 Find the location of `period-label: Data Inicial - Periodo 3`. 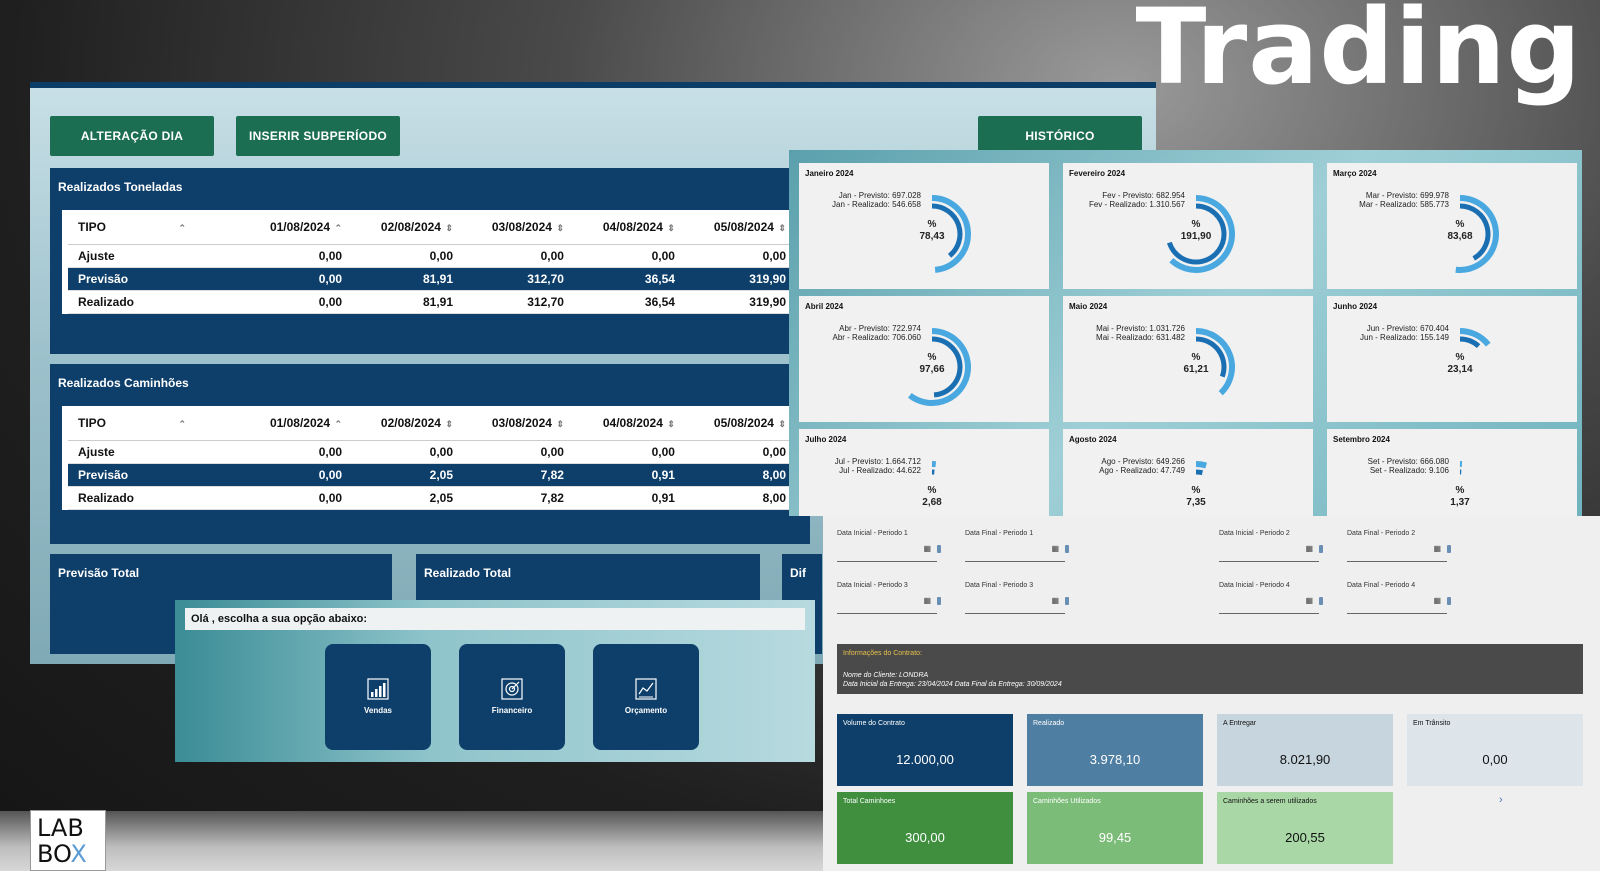

period-label: Data Inicial - Periodo 3 is located at coordinates (872, 585).